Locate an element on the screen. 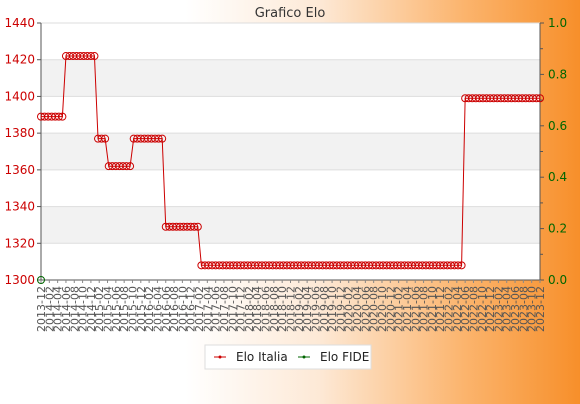  x-tick-label: 2014-04 is located at coordinates (58, 309).